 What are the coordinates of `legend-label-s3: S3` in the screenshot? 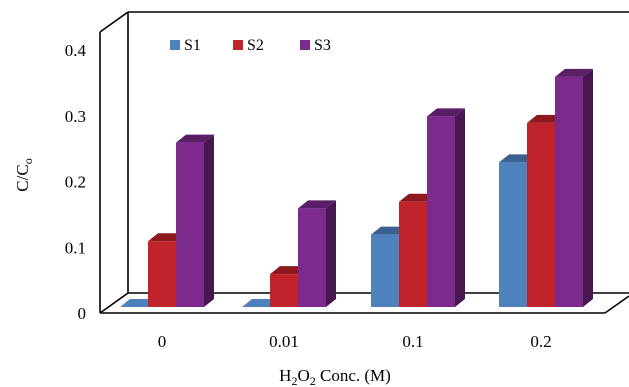 It's located at (322, 45).